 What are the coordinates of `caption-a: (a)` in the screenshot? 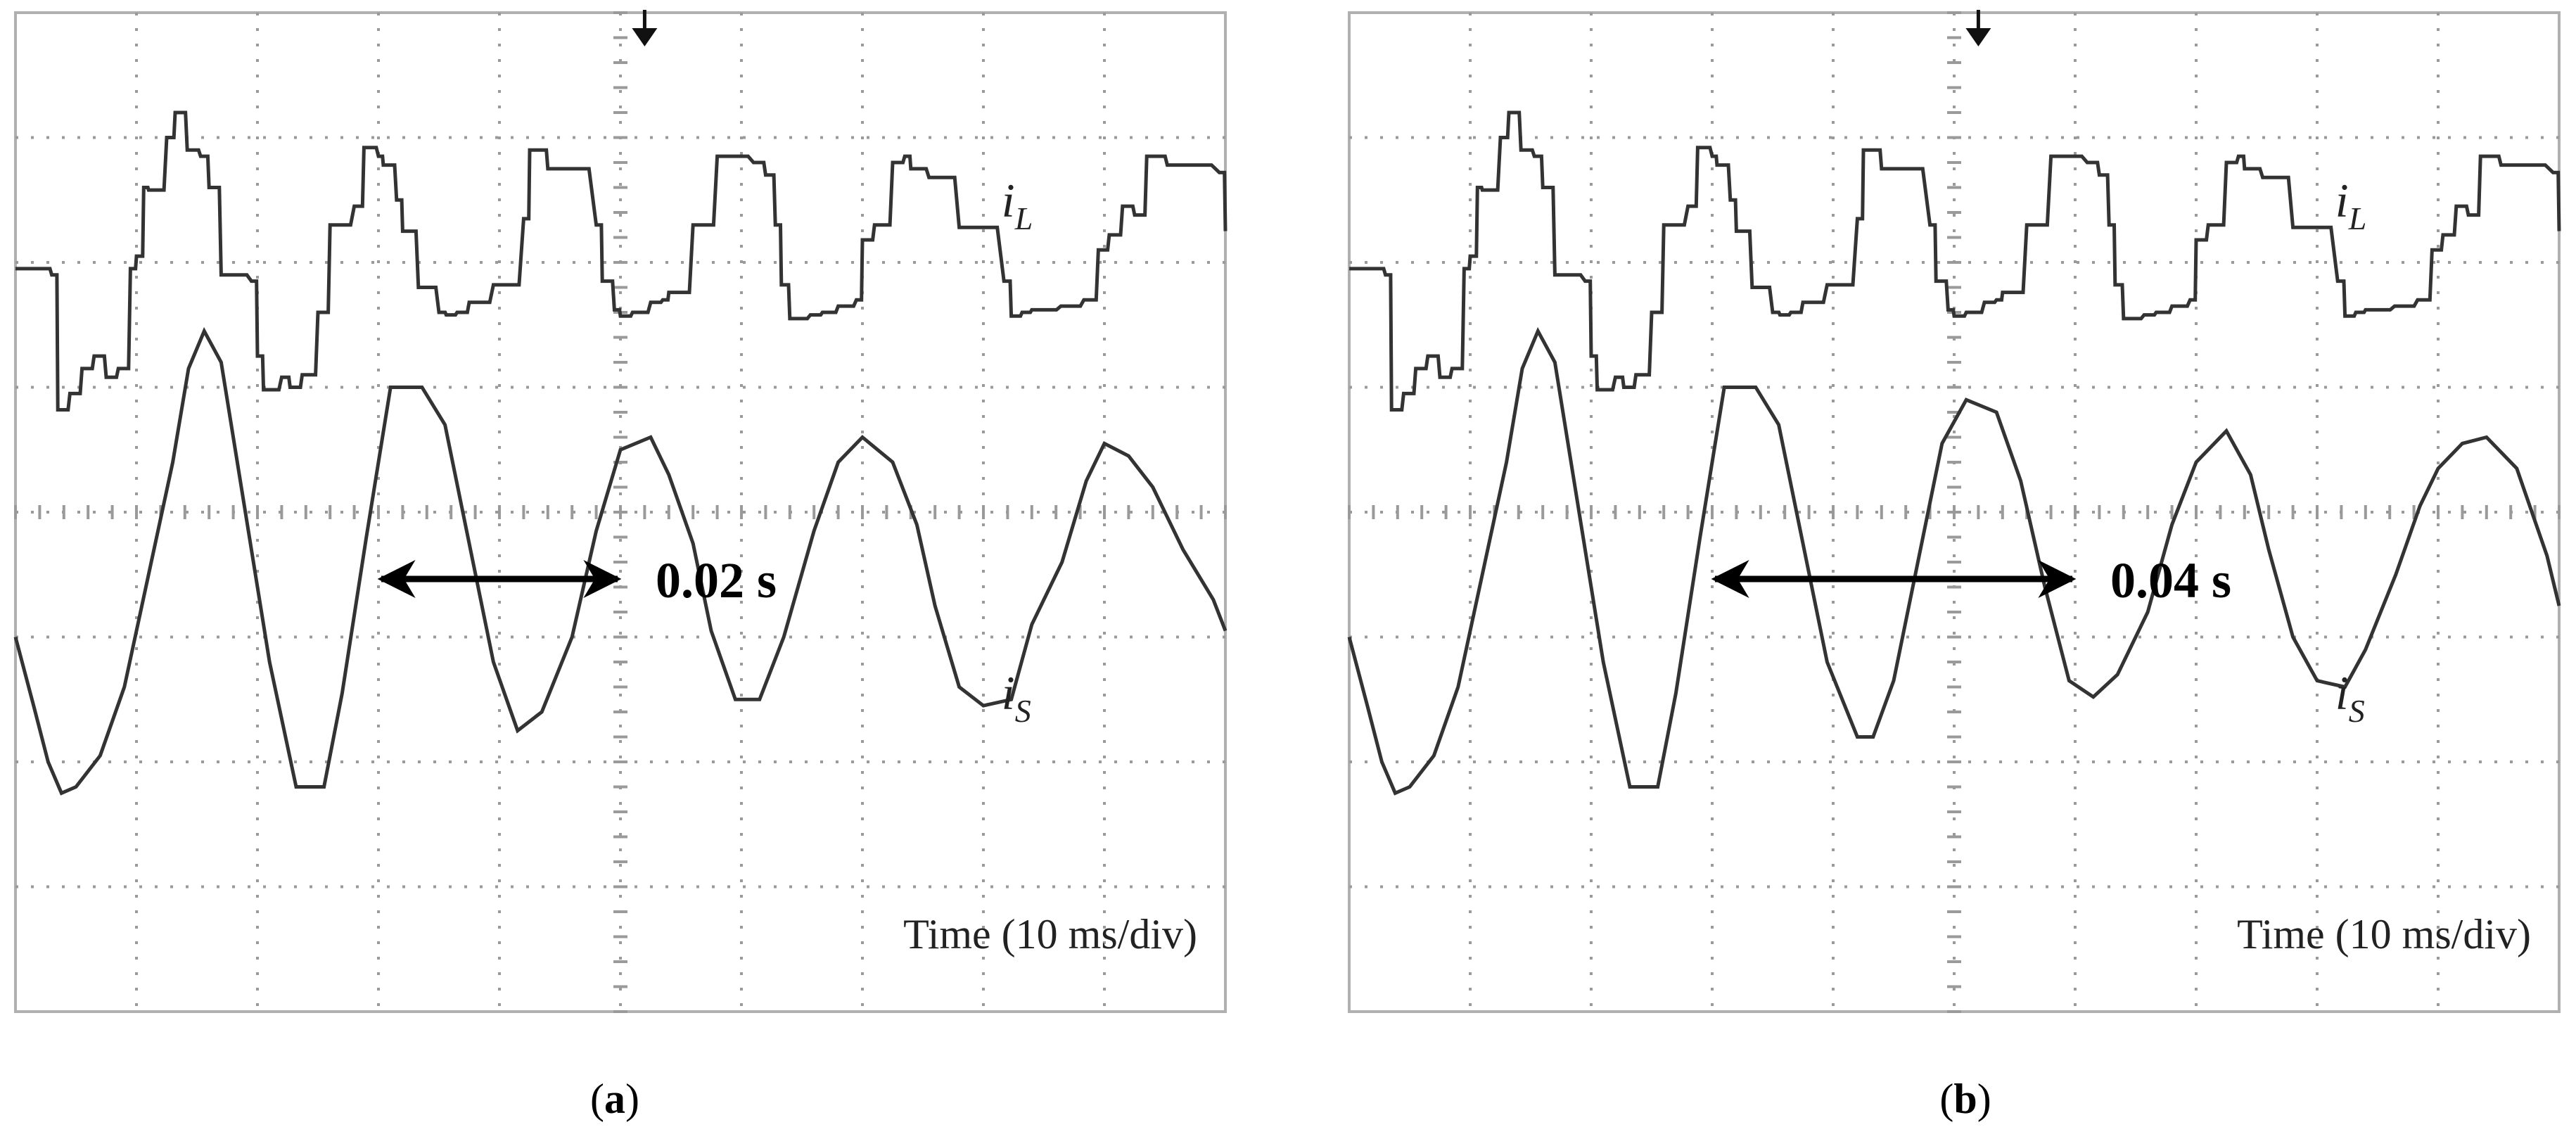 It's located at (614, 1099).